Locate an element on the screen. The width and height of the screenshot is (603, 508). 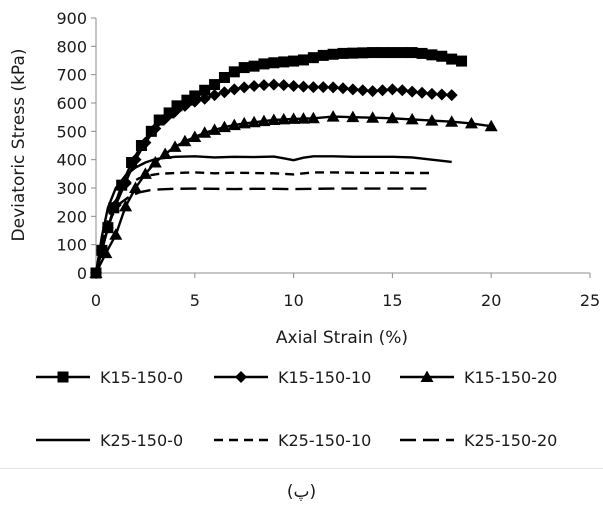
legend-label: K15-150-20 is located at coordinates (510, 377).